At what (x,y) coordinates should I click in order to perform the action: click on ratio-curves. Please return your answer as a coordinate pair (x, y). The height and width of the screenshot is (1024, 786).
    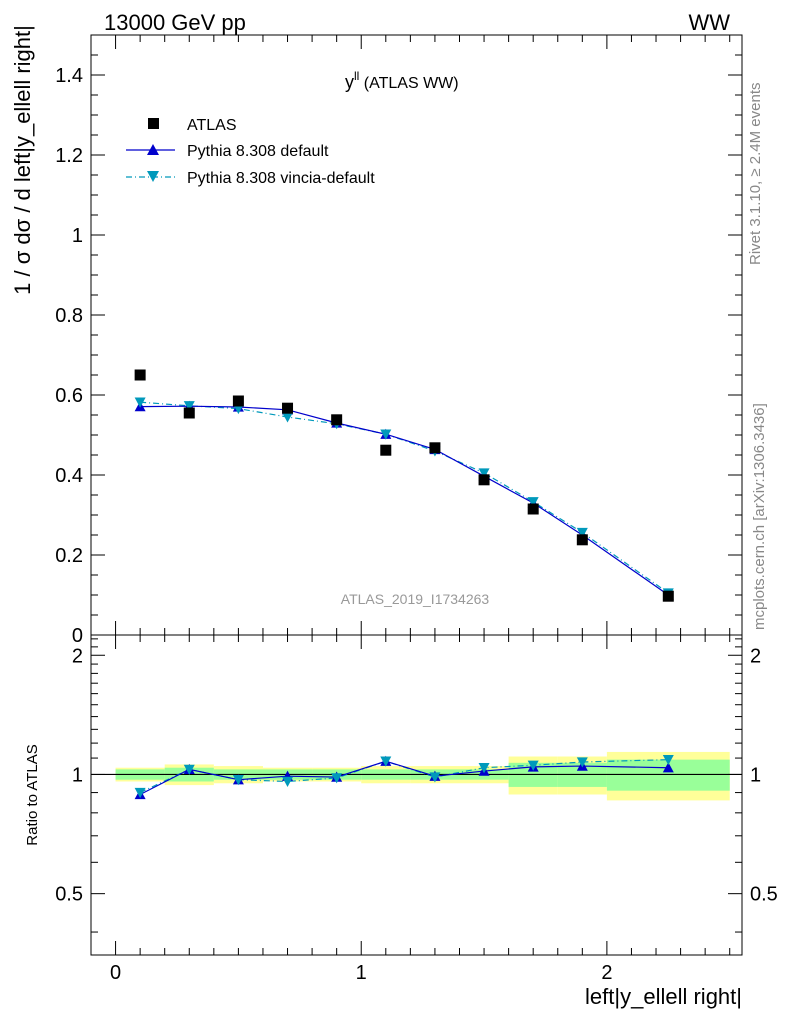
    Looking at the image, I should click on (404, 777).